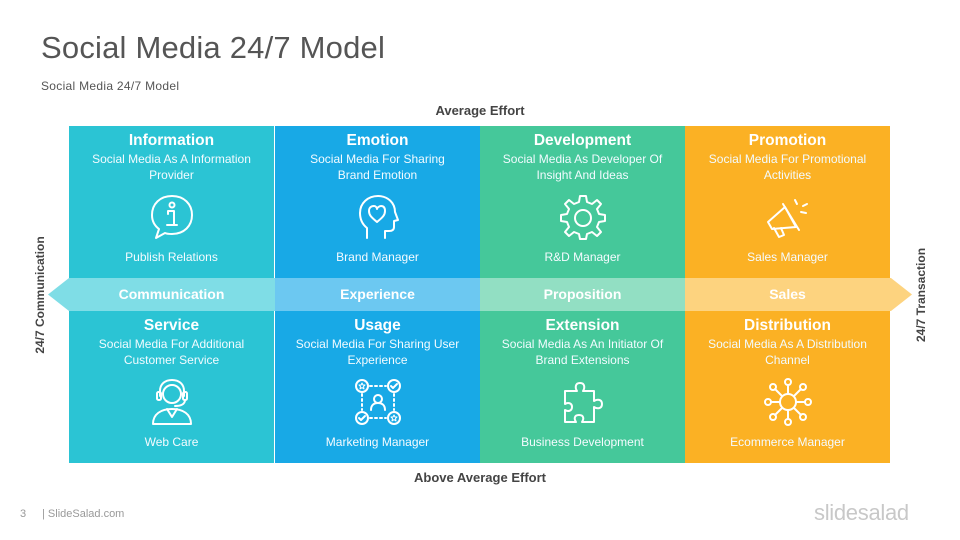  What do you see at coordinates (480, 110) in the screenshot?
I see `axis-label-top: Average Effort` at bounding box center [480, 110].